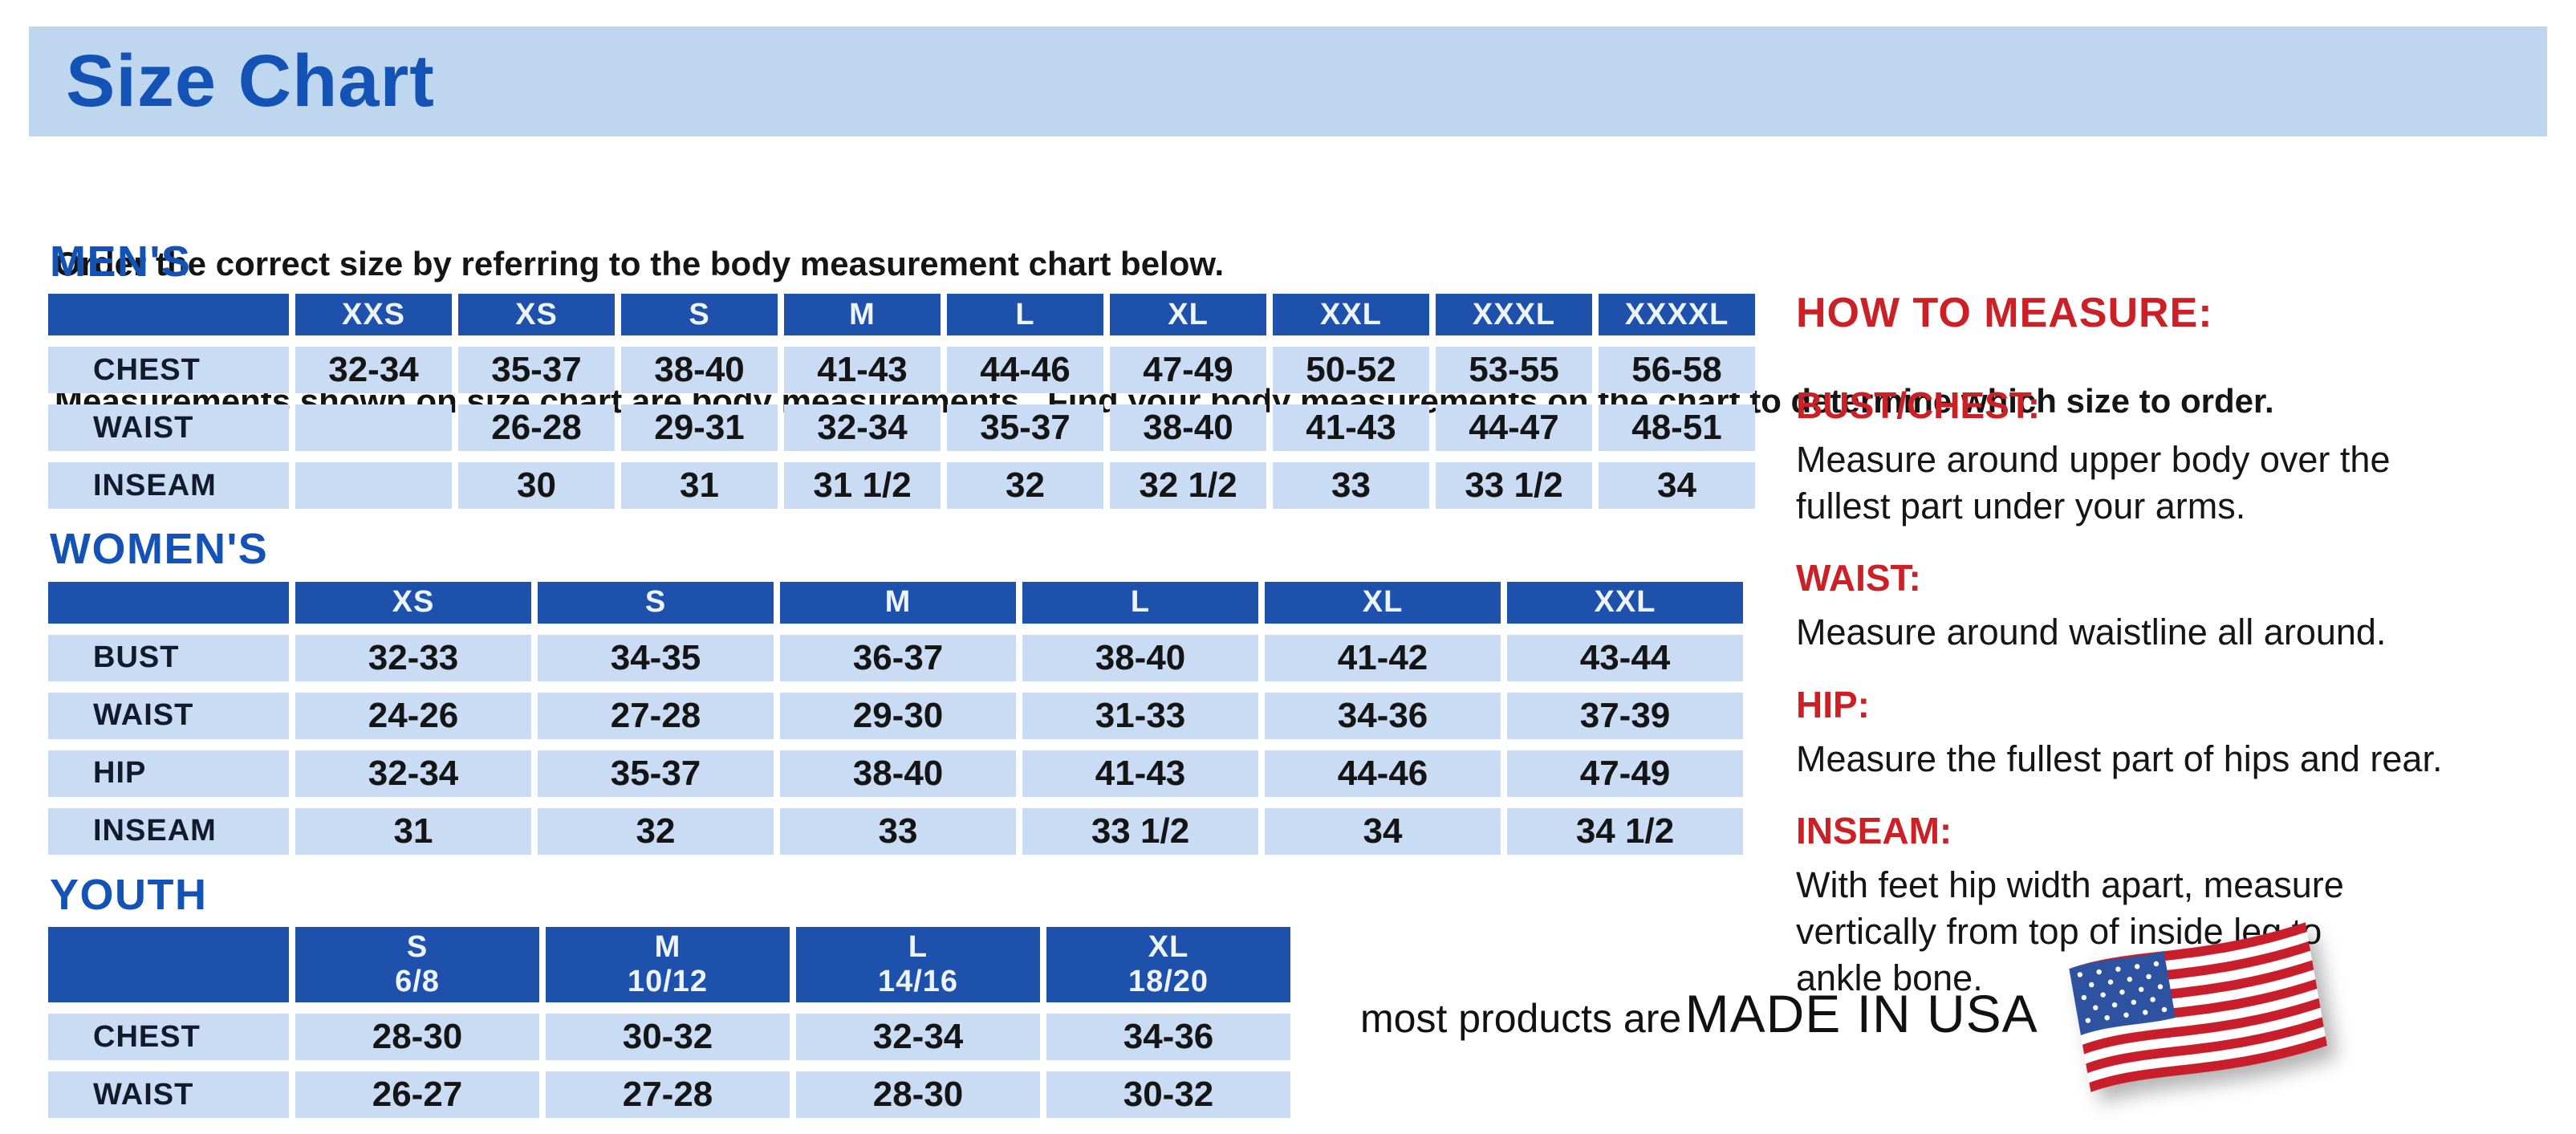 The image size is (2576, 1134). Describe the element at coordinates (413, 657) in the screenshot. I see `size-cell: 32-33` at that location.